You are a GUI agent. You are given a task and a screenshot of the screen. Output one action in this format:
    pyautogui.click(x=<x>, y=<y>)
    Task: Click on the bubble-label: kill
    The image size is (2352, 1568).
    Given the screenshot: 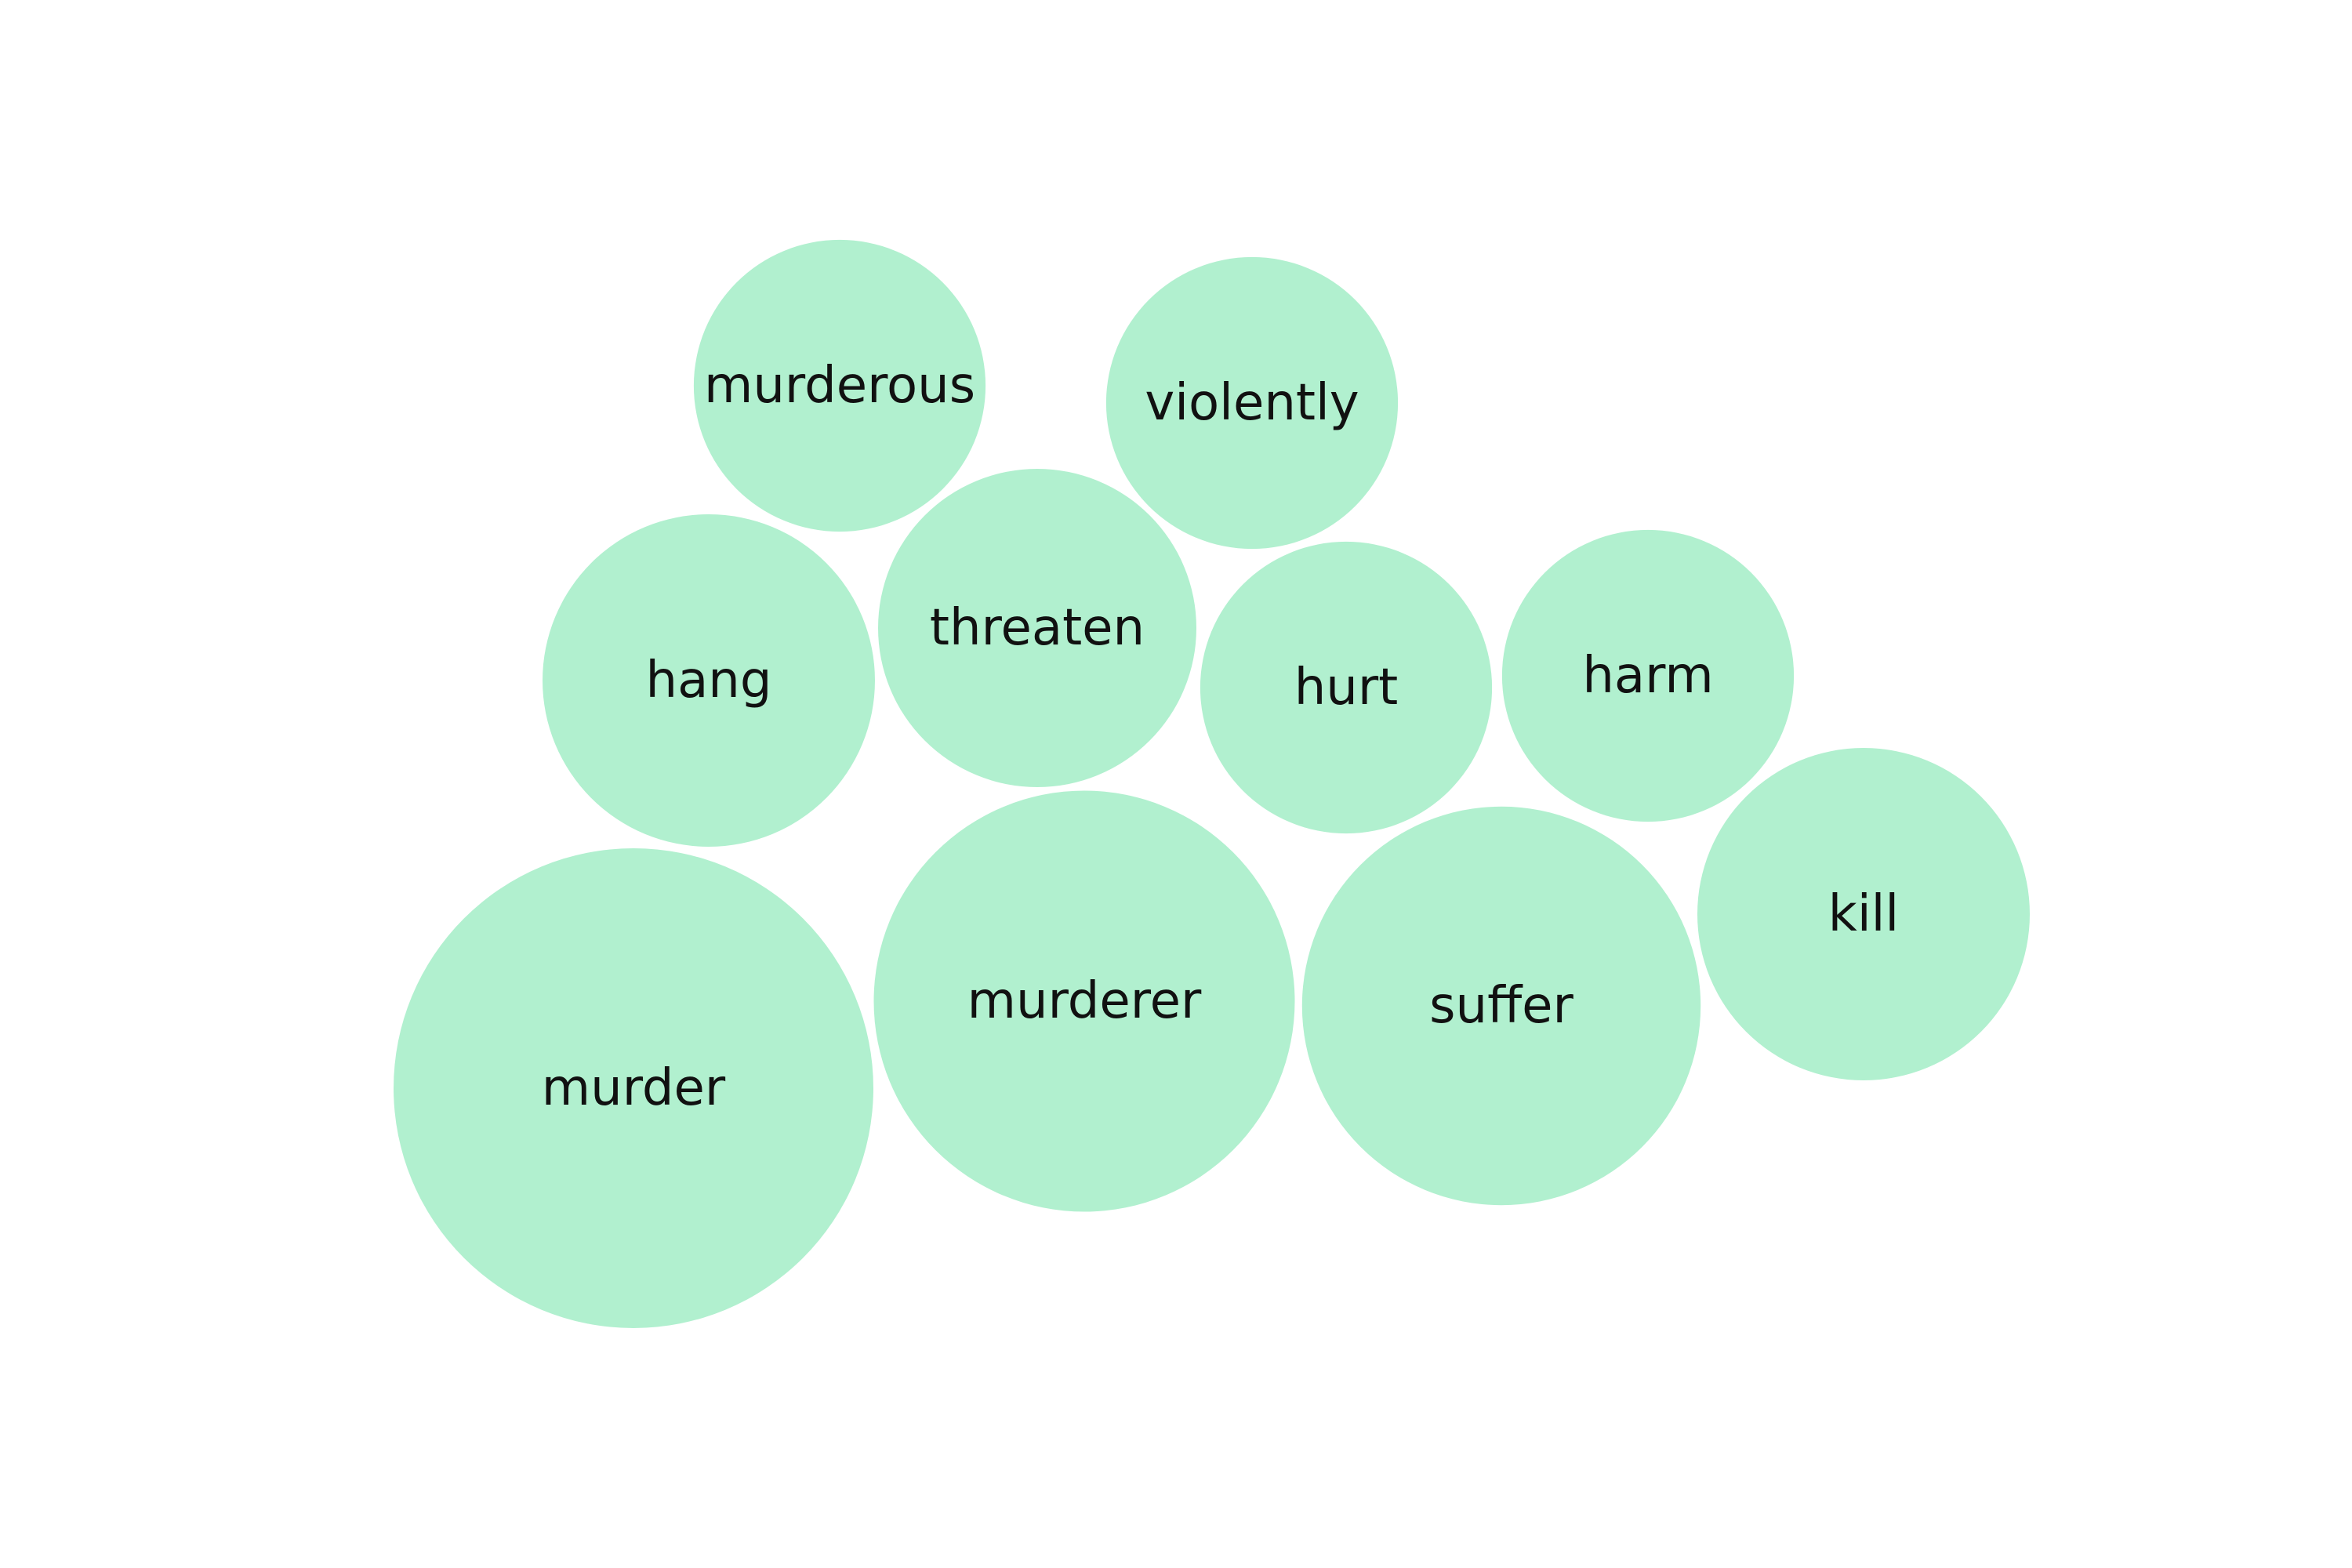 What is the action you would take?
    pyautogui.click(x=1863, y=914)
    